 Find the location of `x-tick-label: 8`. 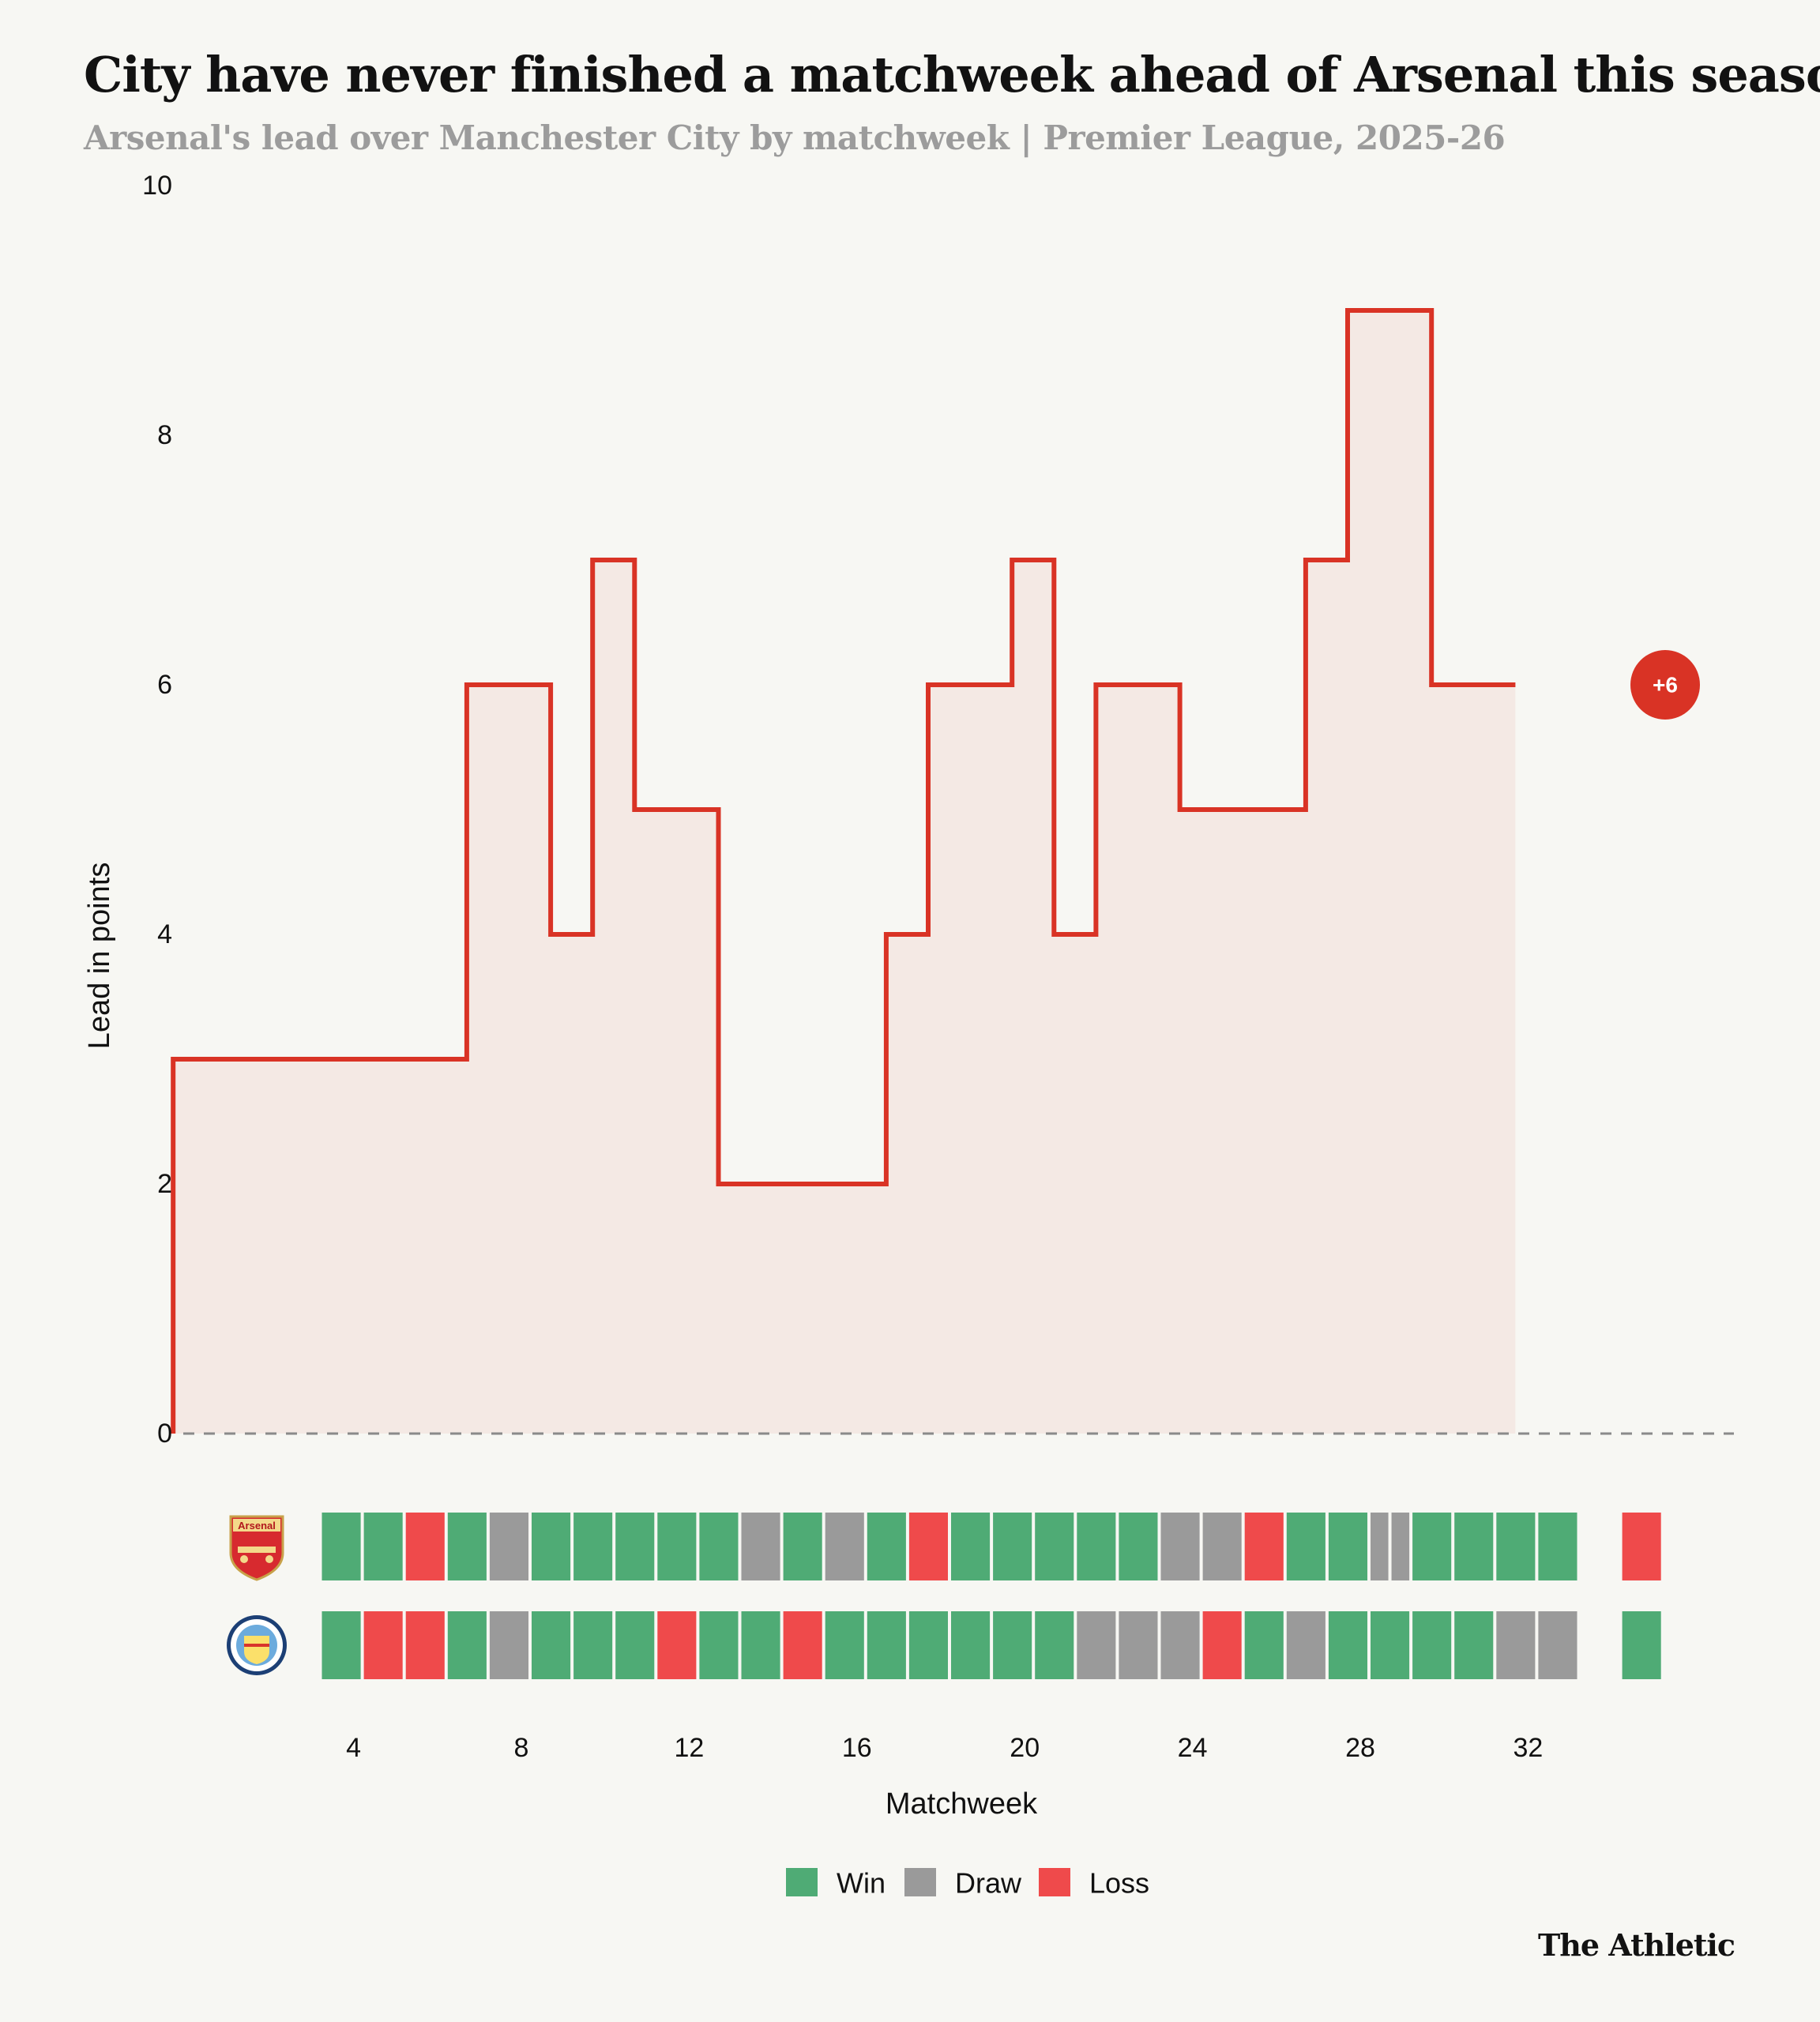

x-tick-label: 8 is located at coordinates (521, 1748).